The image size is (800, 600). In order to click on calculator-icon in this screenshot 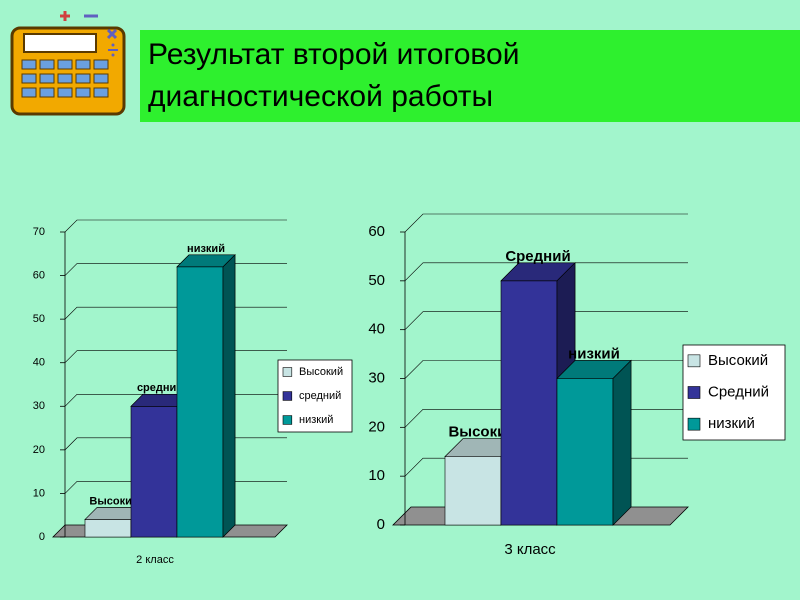, I will do `click(68, 63)`.